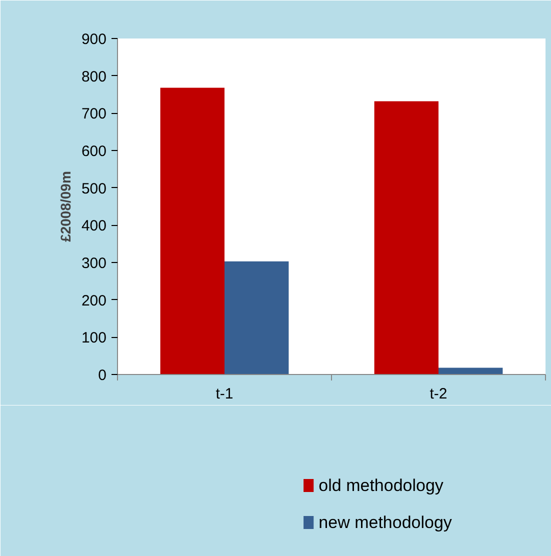 The image size is (551, 556). What do you see at coordinates (102, 375) in the screenshot?
I see `y-tick-label: 0` at bounding box center [102, 375].